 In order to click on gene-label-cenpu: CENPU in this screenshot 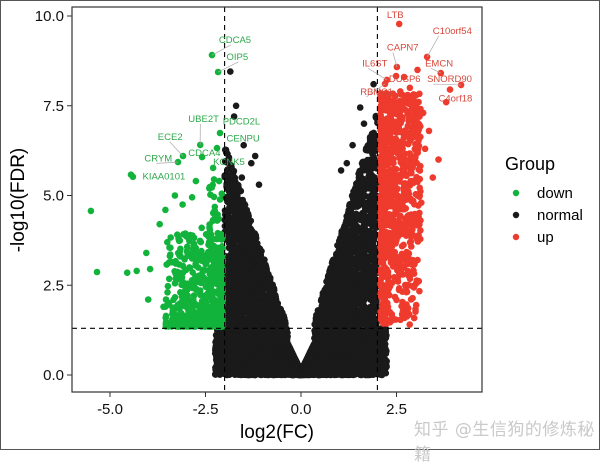, I will do `click(243, 139)`.